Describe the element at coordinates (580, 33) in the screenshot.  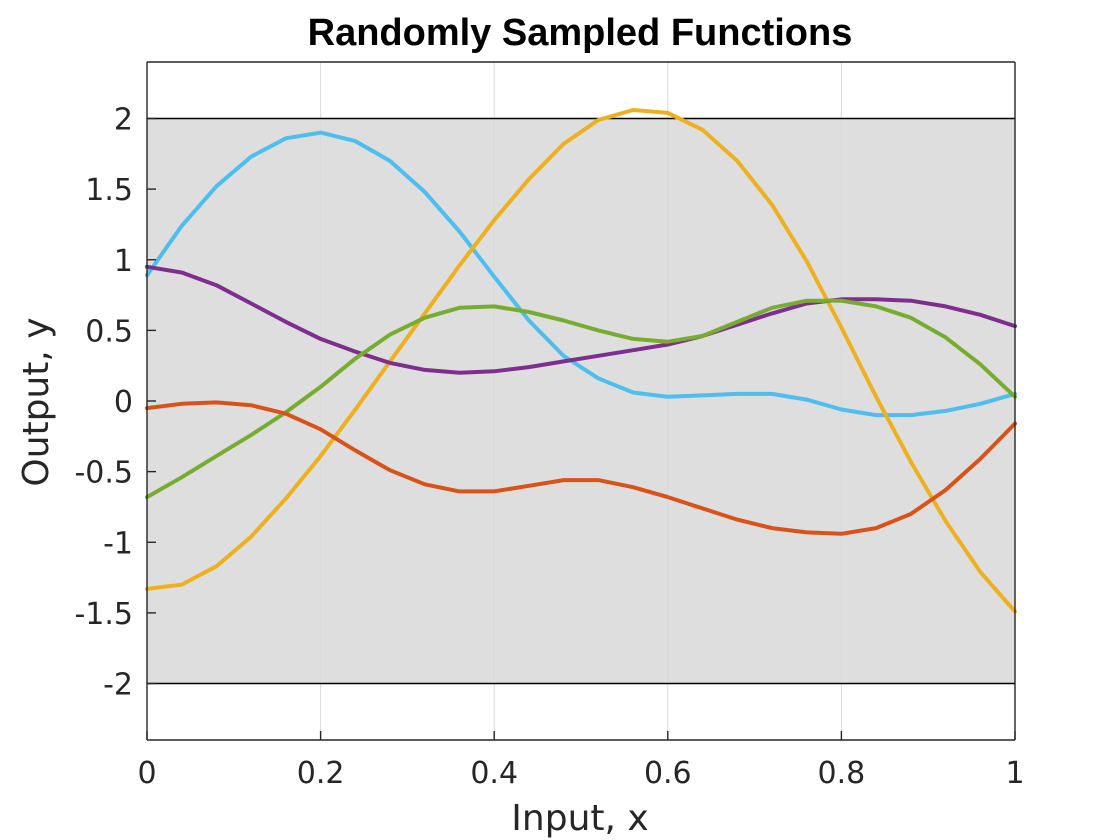
I see `chart-title: Randomly Sampled Functions` at that location.